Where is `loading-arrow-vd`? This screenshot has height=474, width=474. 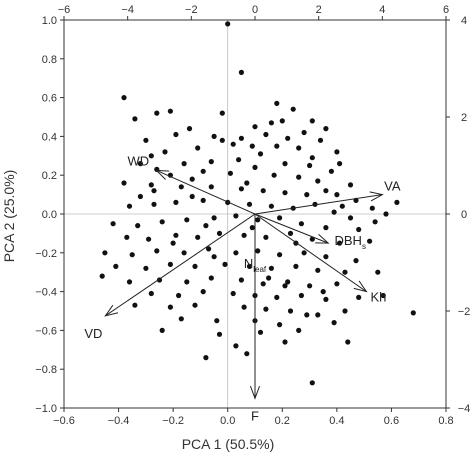
loading-arrow-vd is located at coordinates (180, 265).